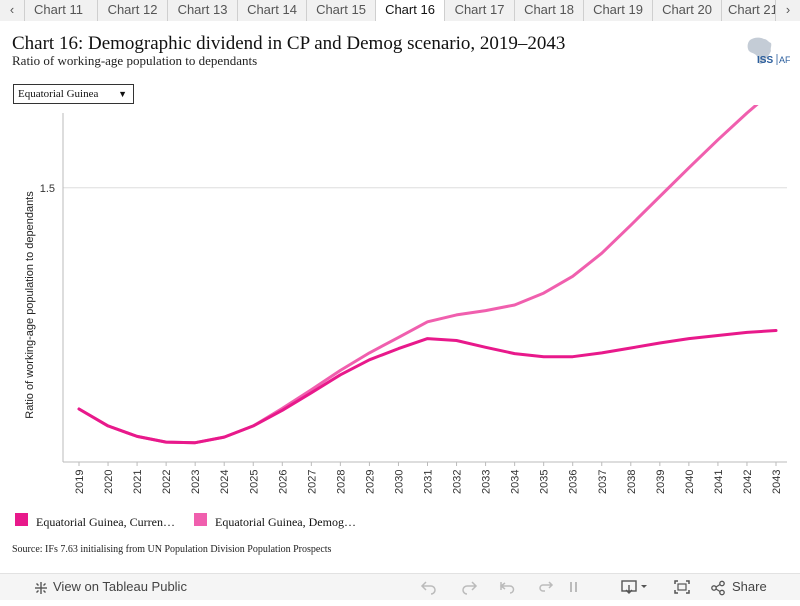 The width and height of the screenshot is (800, 606). What do you see at coordinates (748, 482) in the screenshot?
I see `x-tick-label-2042: 2042` at bounding box center [748, 482].